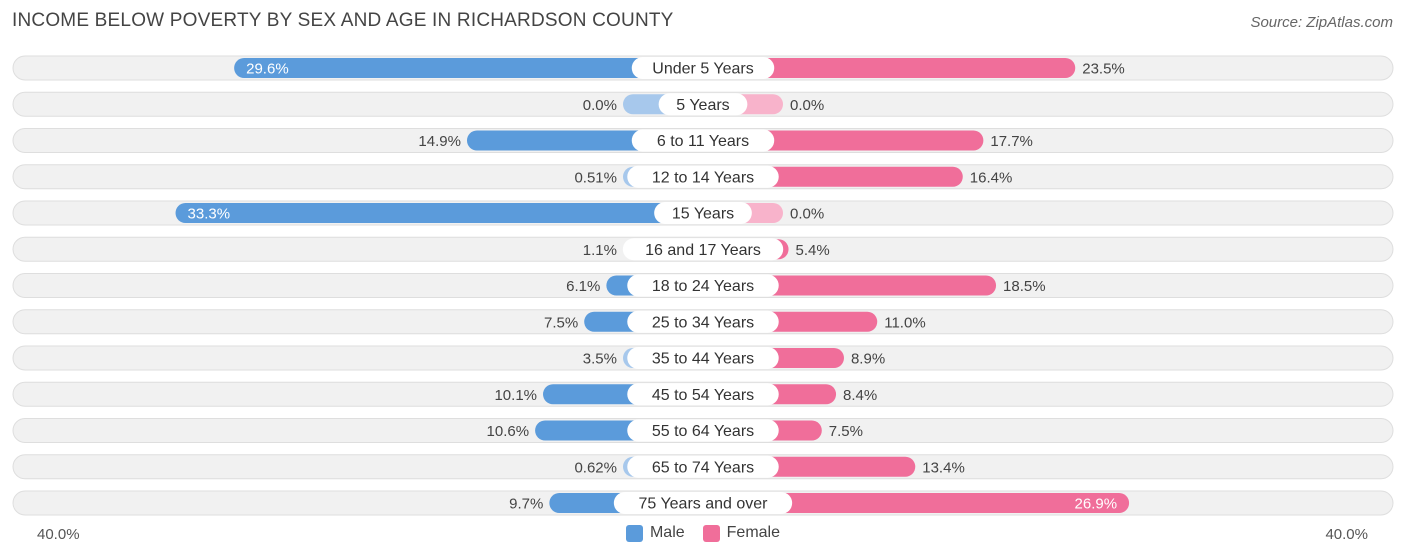  Describe the element at coordinates (595, 177) in the screenshot. I see `male-value-label: 0.51%` at that location.